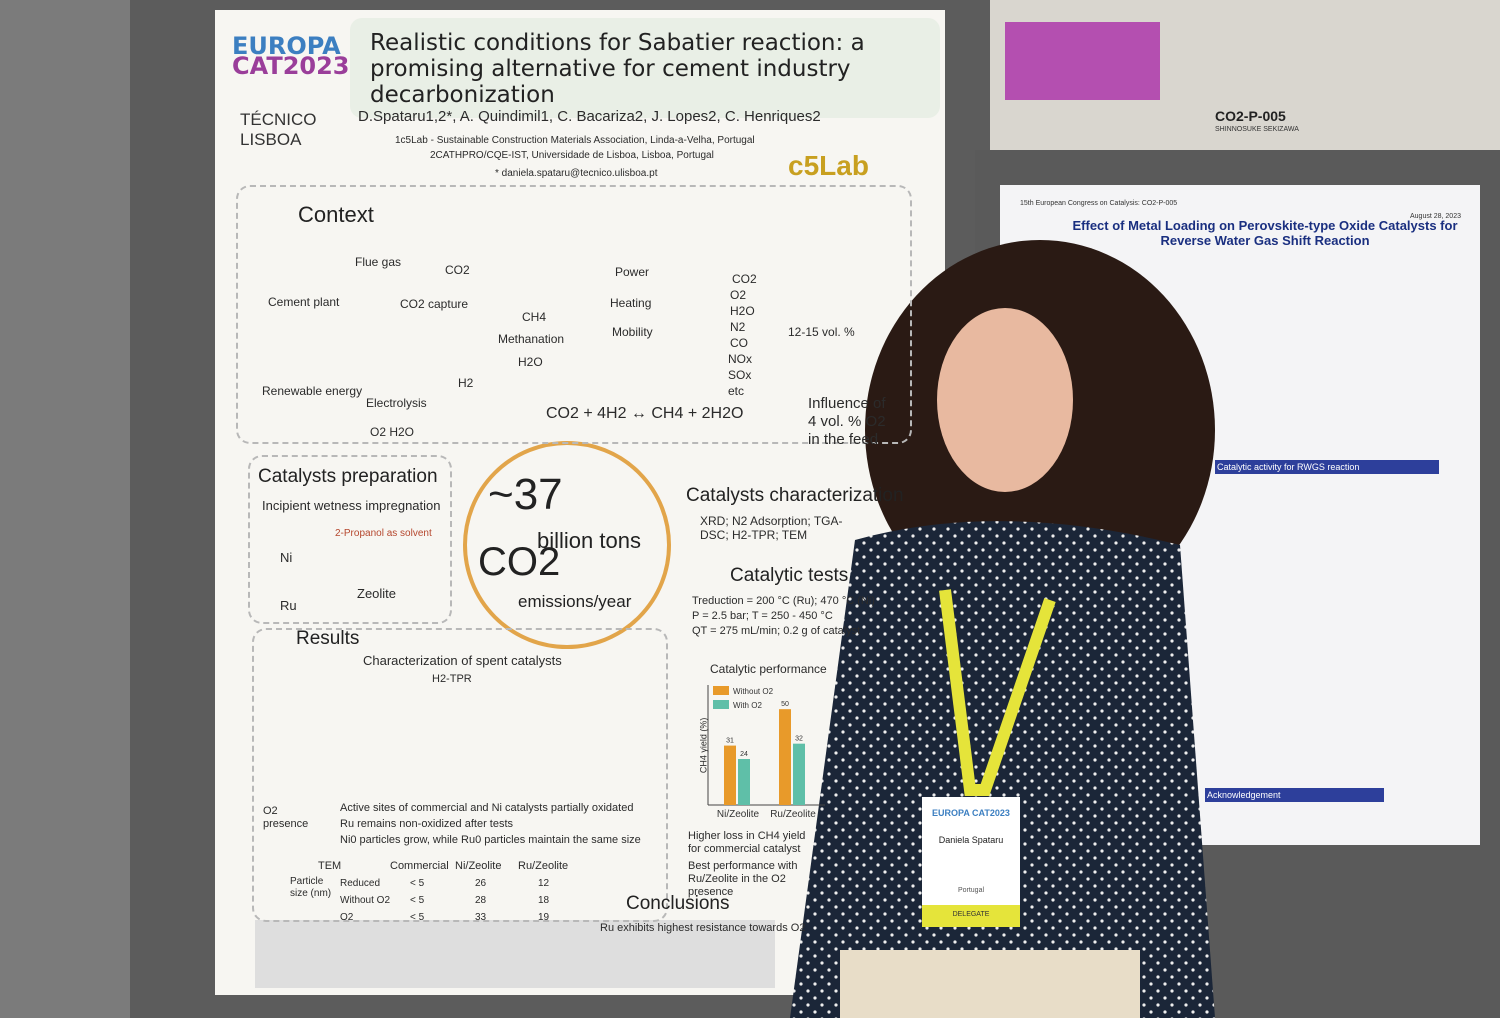  Describe the element at coordinates (392, 432) in the screenshot. I see `context-label: O2 H2O` at that location.